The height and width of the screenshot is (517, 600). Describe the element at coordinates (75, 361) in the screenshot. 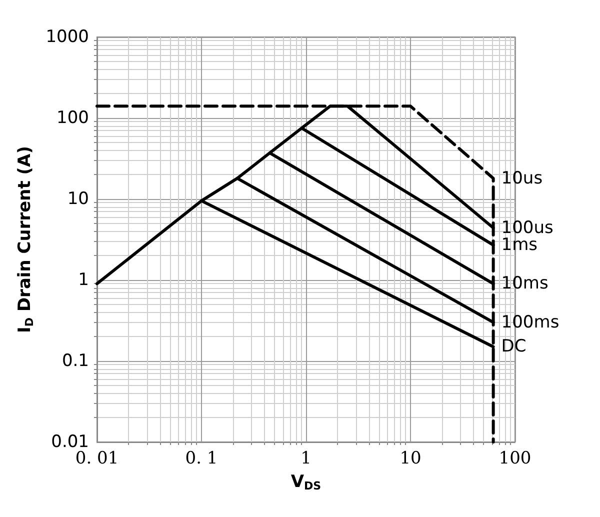

I see `y-tick-label: 0.1` at that location.